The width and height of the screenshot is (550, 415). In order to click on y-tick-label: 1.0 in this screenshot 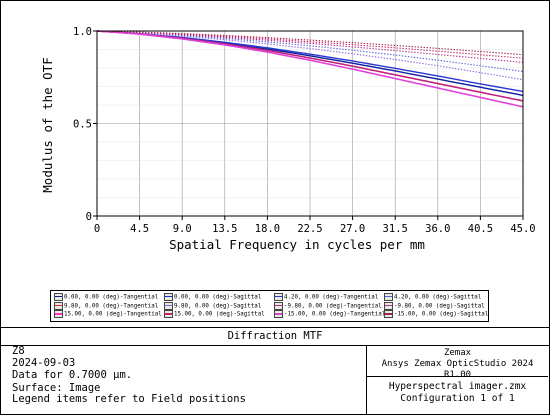, I will do `click(82, 32)`.